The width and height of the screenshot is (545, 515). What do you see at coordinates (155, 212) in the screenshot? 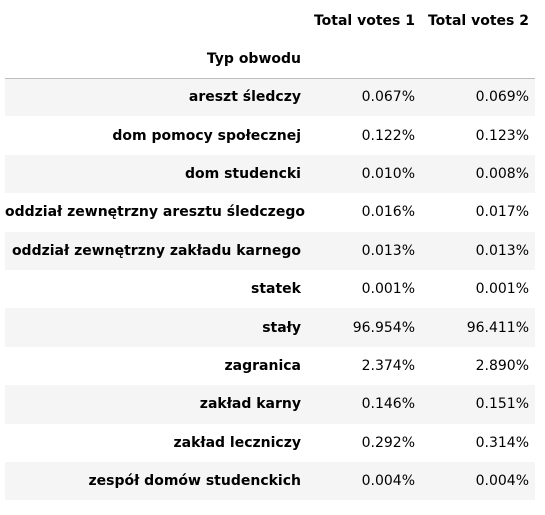
I see `row-label: oddział zewnętrzny aresztu śledczego` at bounding box center [155, 212].